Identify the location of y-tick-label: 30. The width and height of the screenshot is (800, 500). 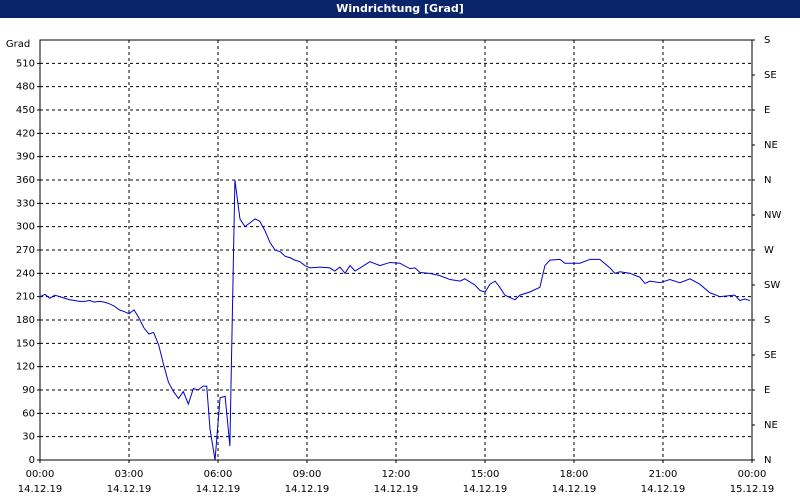
(28, 437).